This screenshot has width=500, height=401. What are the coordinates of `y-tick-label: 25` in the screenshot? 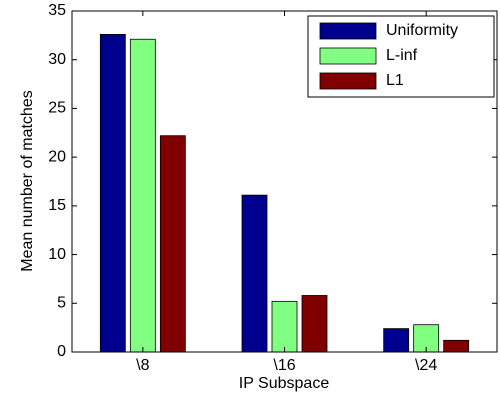 It's located at (57, 108).